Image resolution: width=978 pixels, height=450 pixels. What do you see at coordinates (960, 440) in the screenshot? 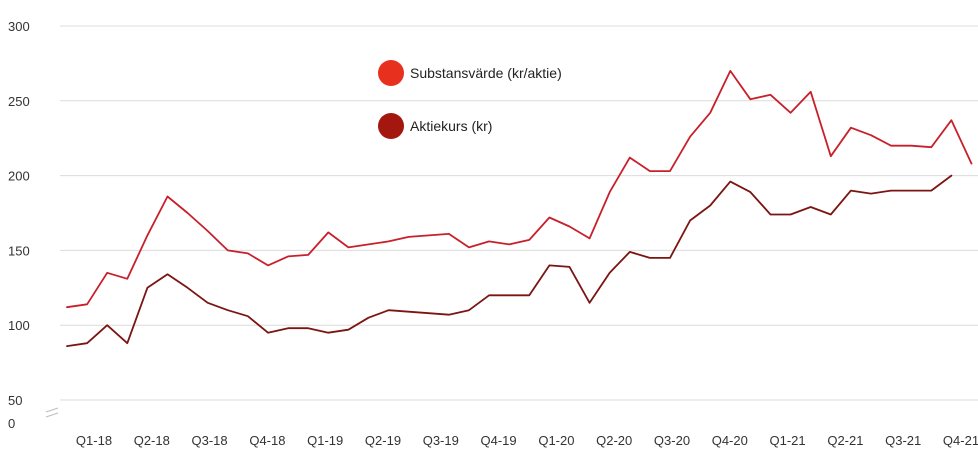
I see `x-tick-label-q4-21: Q4-21` at bounding box center [960, 440].